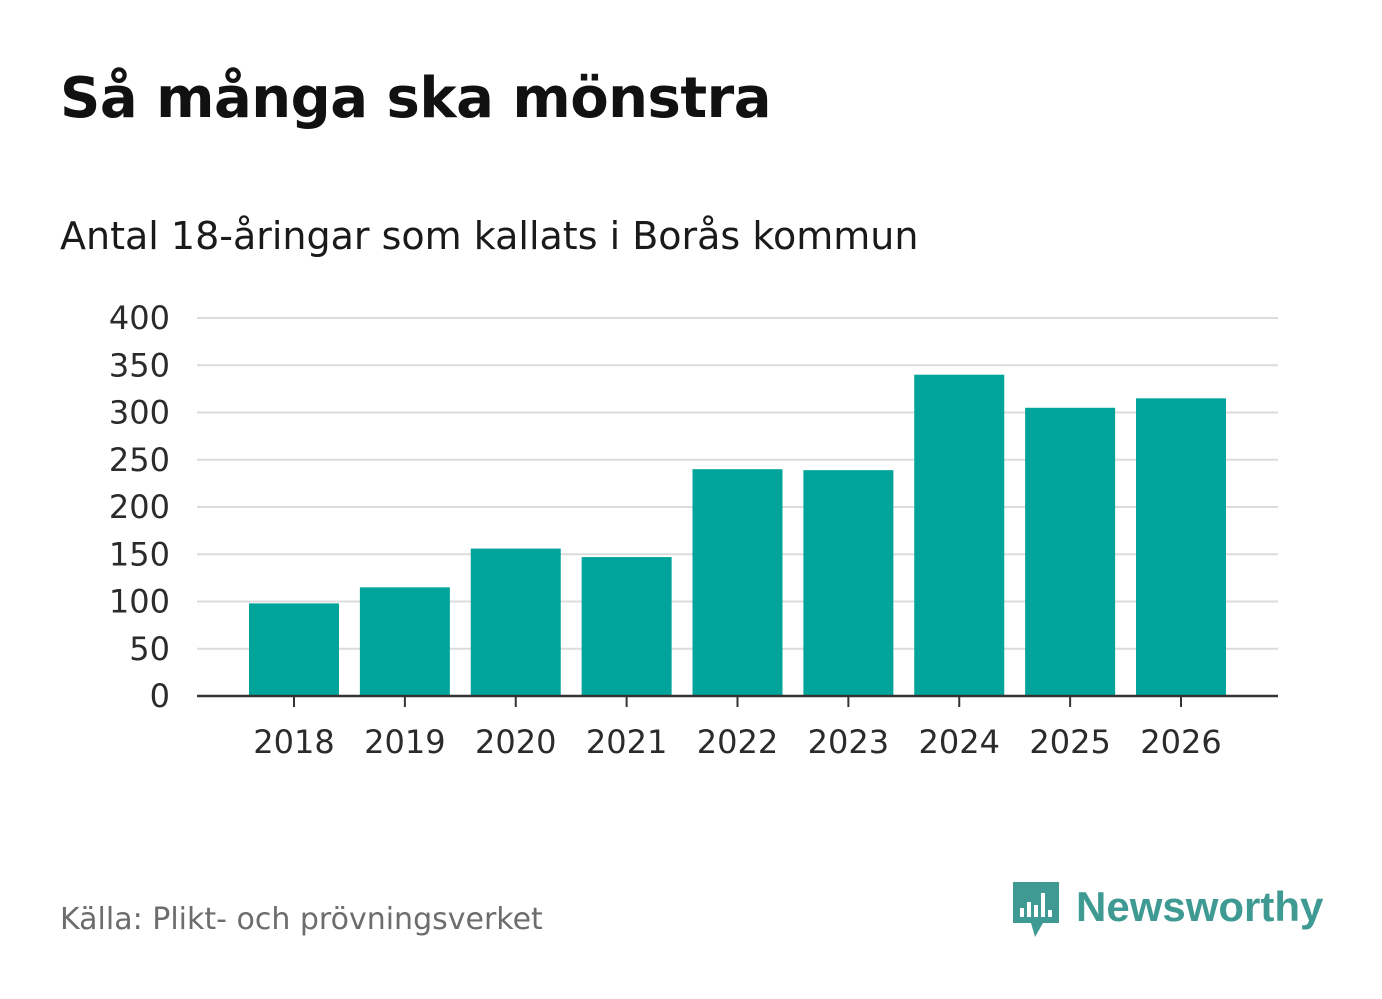 This screenshot has height=999, width=1382. Describe the element at coordinates (626, 742) in the screenshot. I see `x-tick-label: 2021` at that location.